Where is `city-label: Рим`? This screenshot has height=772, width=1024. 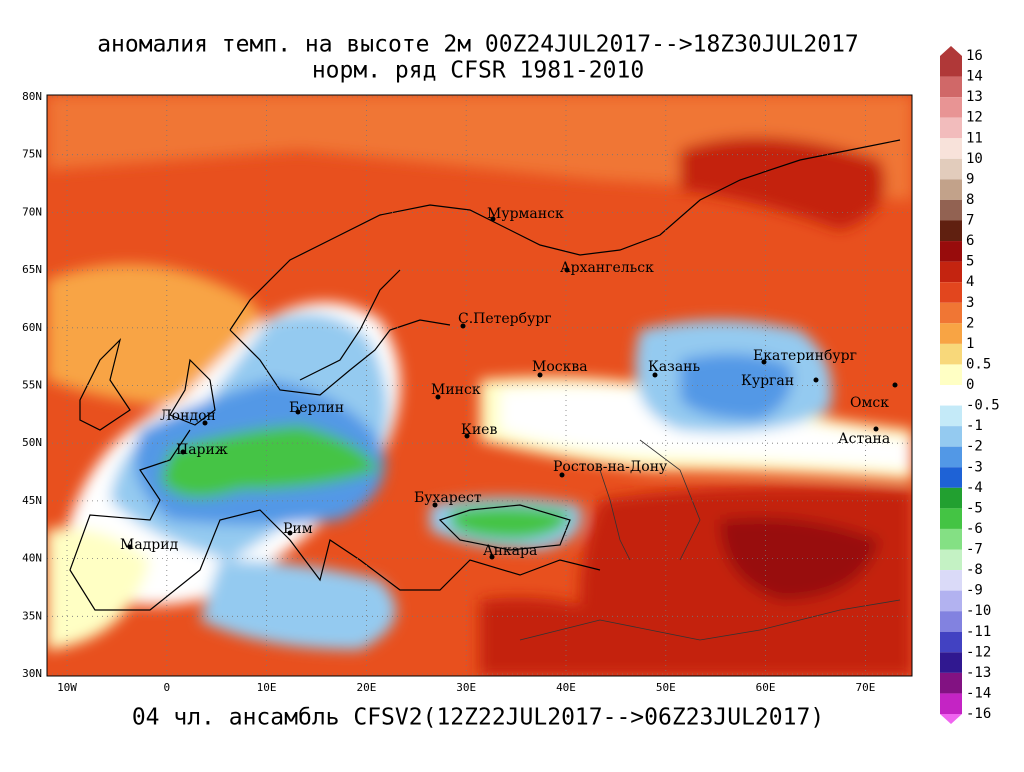 city-label: Рим is located at coordinates (298, 529).